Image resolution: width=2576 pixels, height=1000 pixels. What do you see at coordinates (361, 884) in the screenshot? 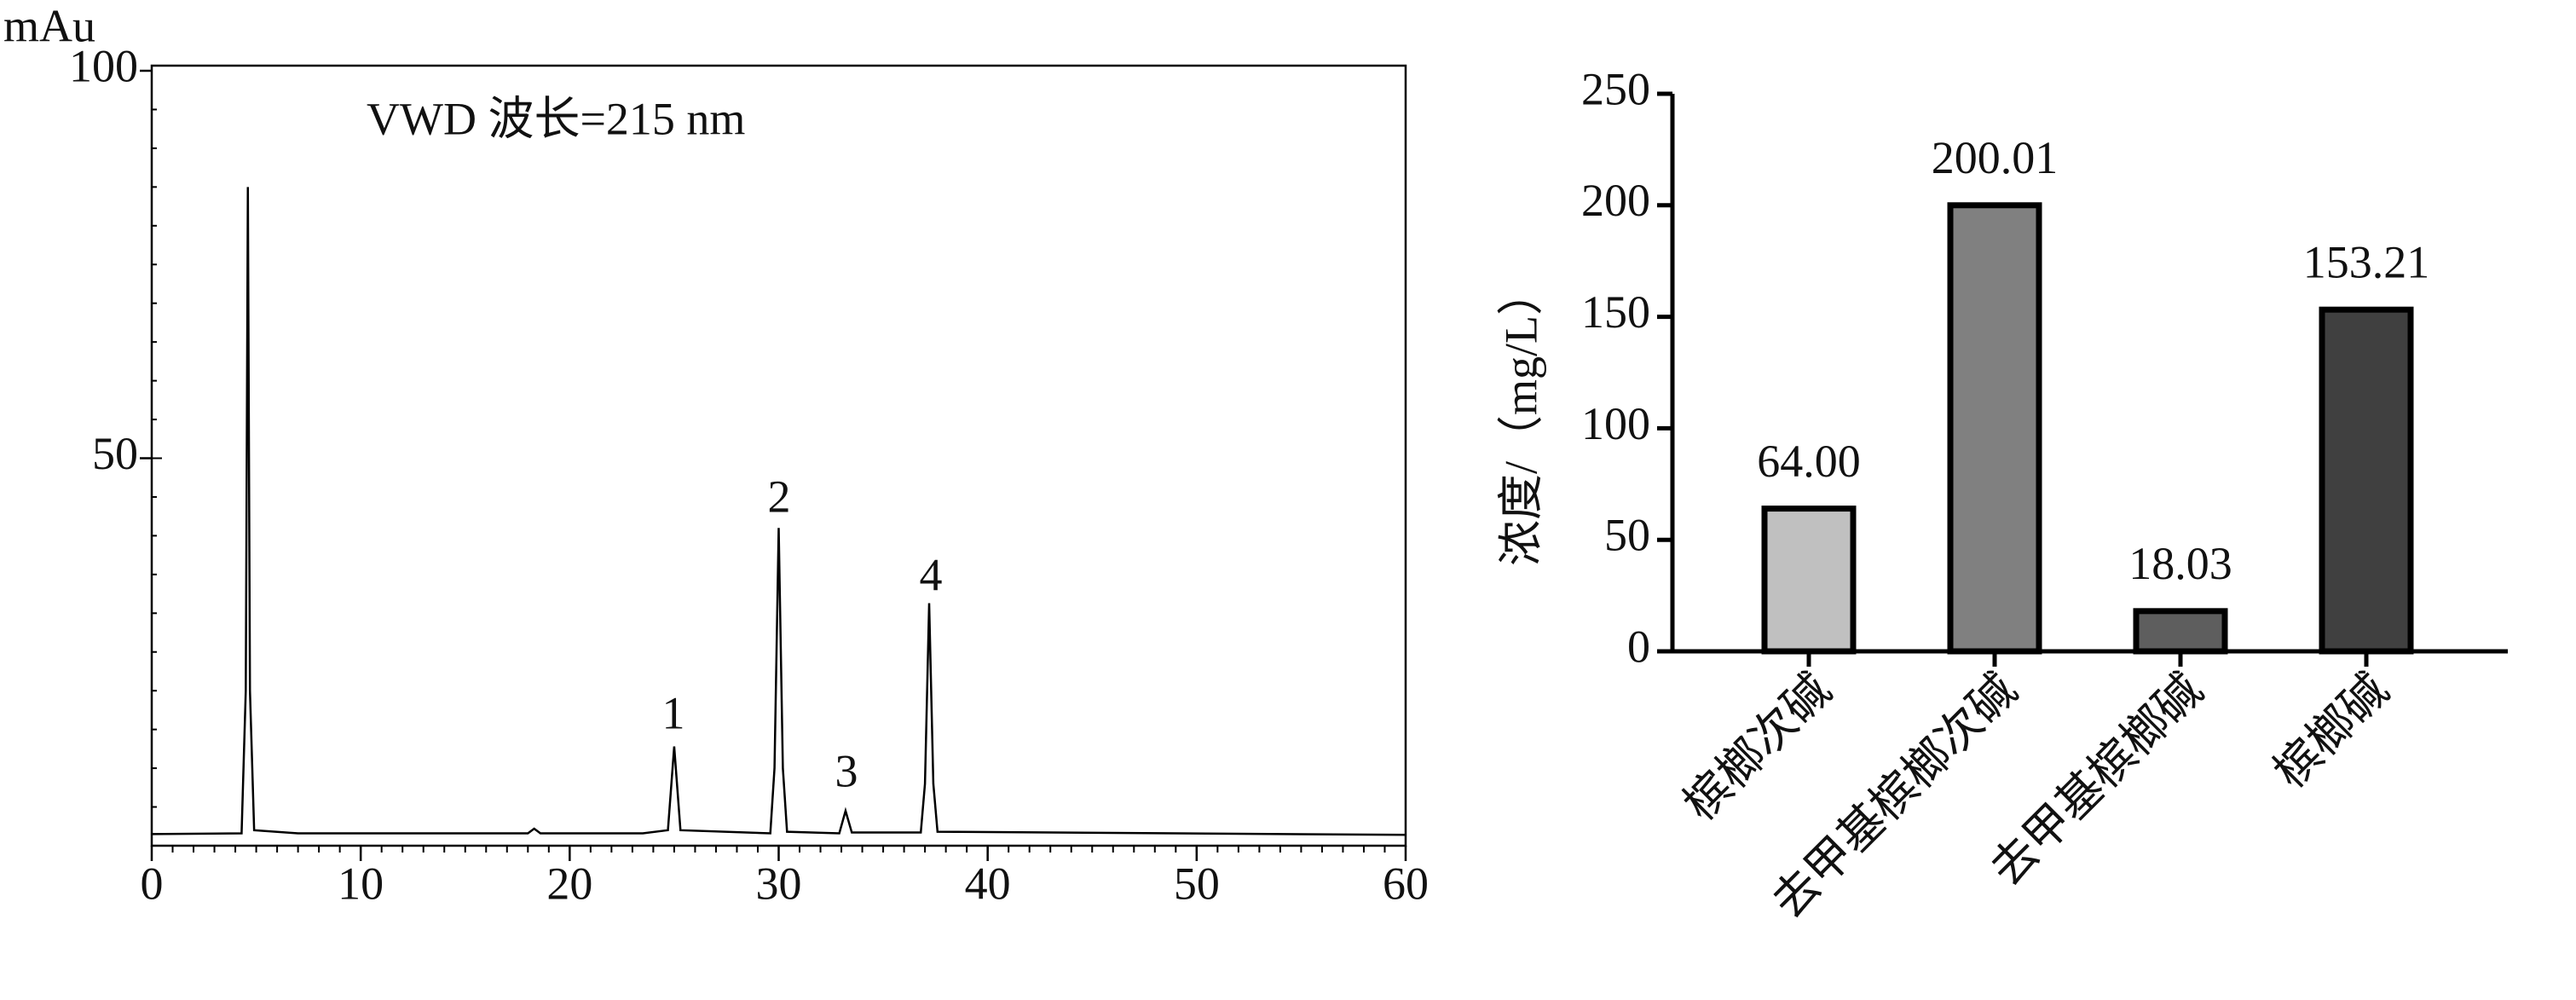
I see `x-tick-label: 10` at bounding box center [361, 884].